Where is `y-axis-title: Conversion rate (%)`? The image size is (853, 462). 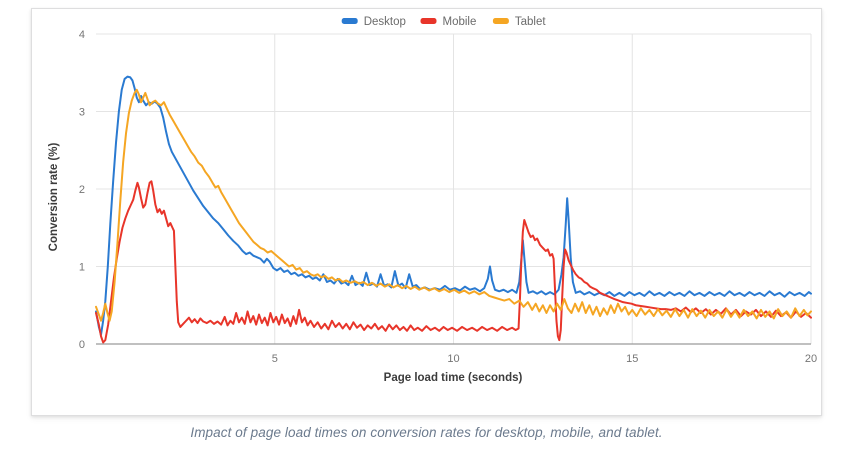
y-axis-title: Conversion rate (%) is located at coordinates (54, 197).